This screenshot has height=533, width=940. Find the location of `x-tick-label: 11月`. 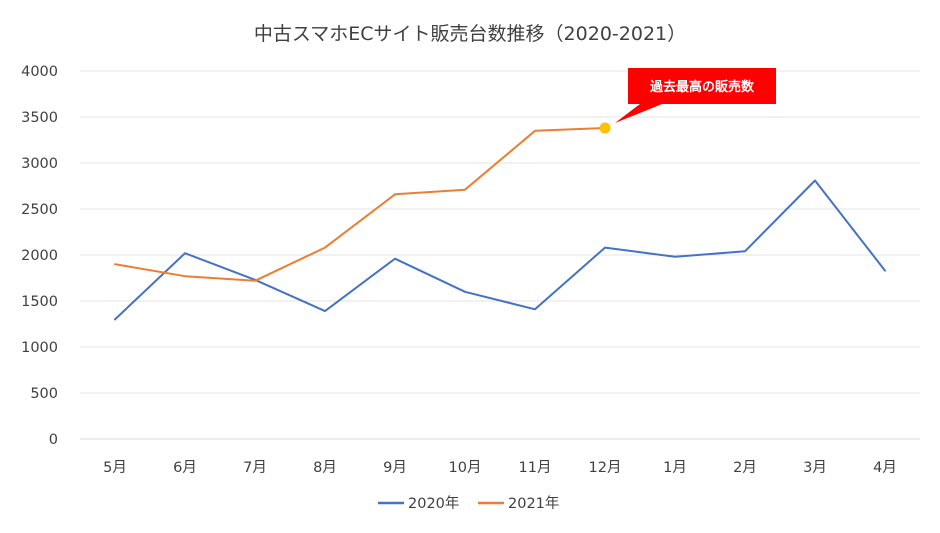

x-tick-label: 11月 is located at coordinates (535, 468).